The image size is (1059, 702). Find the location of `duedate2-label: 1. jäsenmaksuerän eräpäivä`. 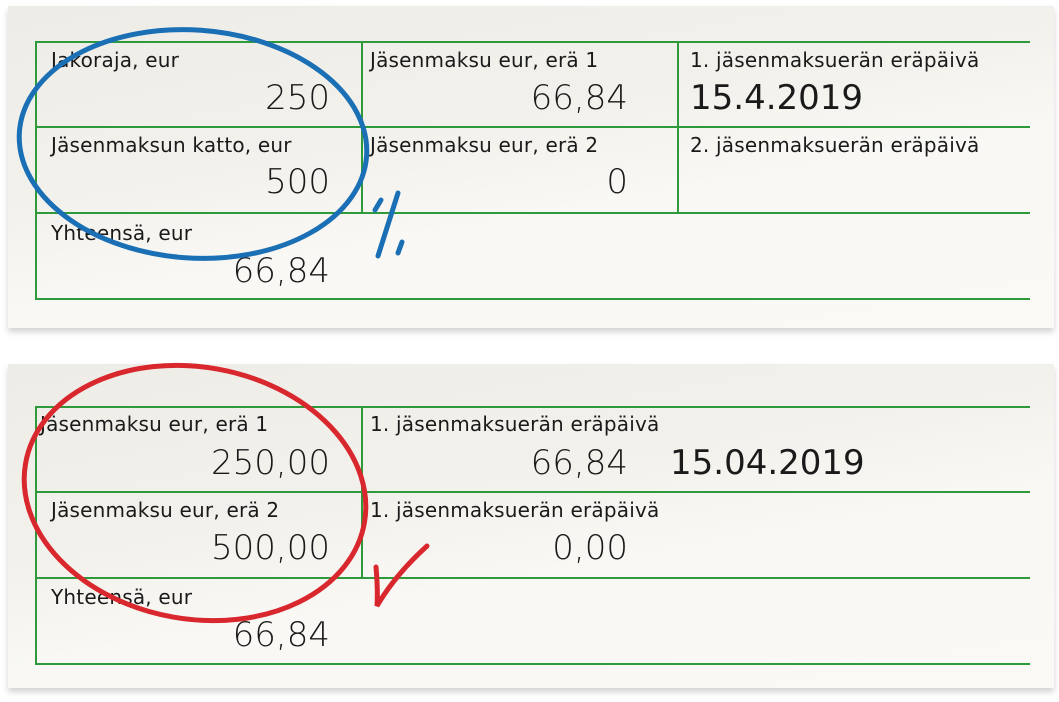

duedate2-label: 1. jäsenmaksuerän eräpäivä is located at coordinates (515, 510).